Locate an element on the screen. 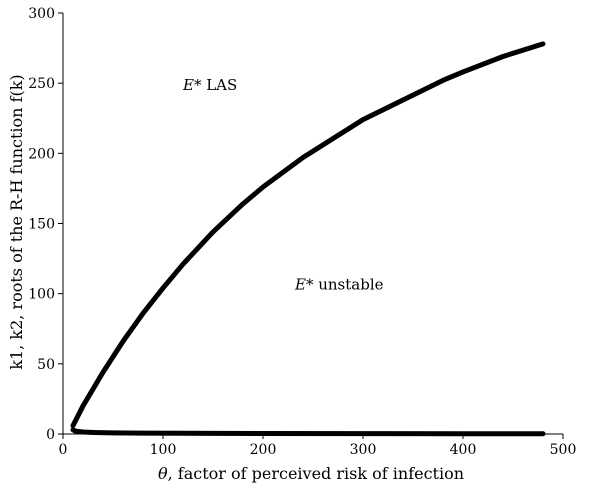  x-tick-label: 200 is located at coordinates (263, 450).